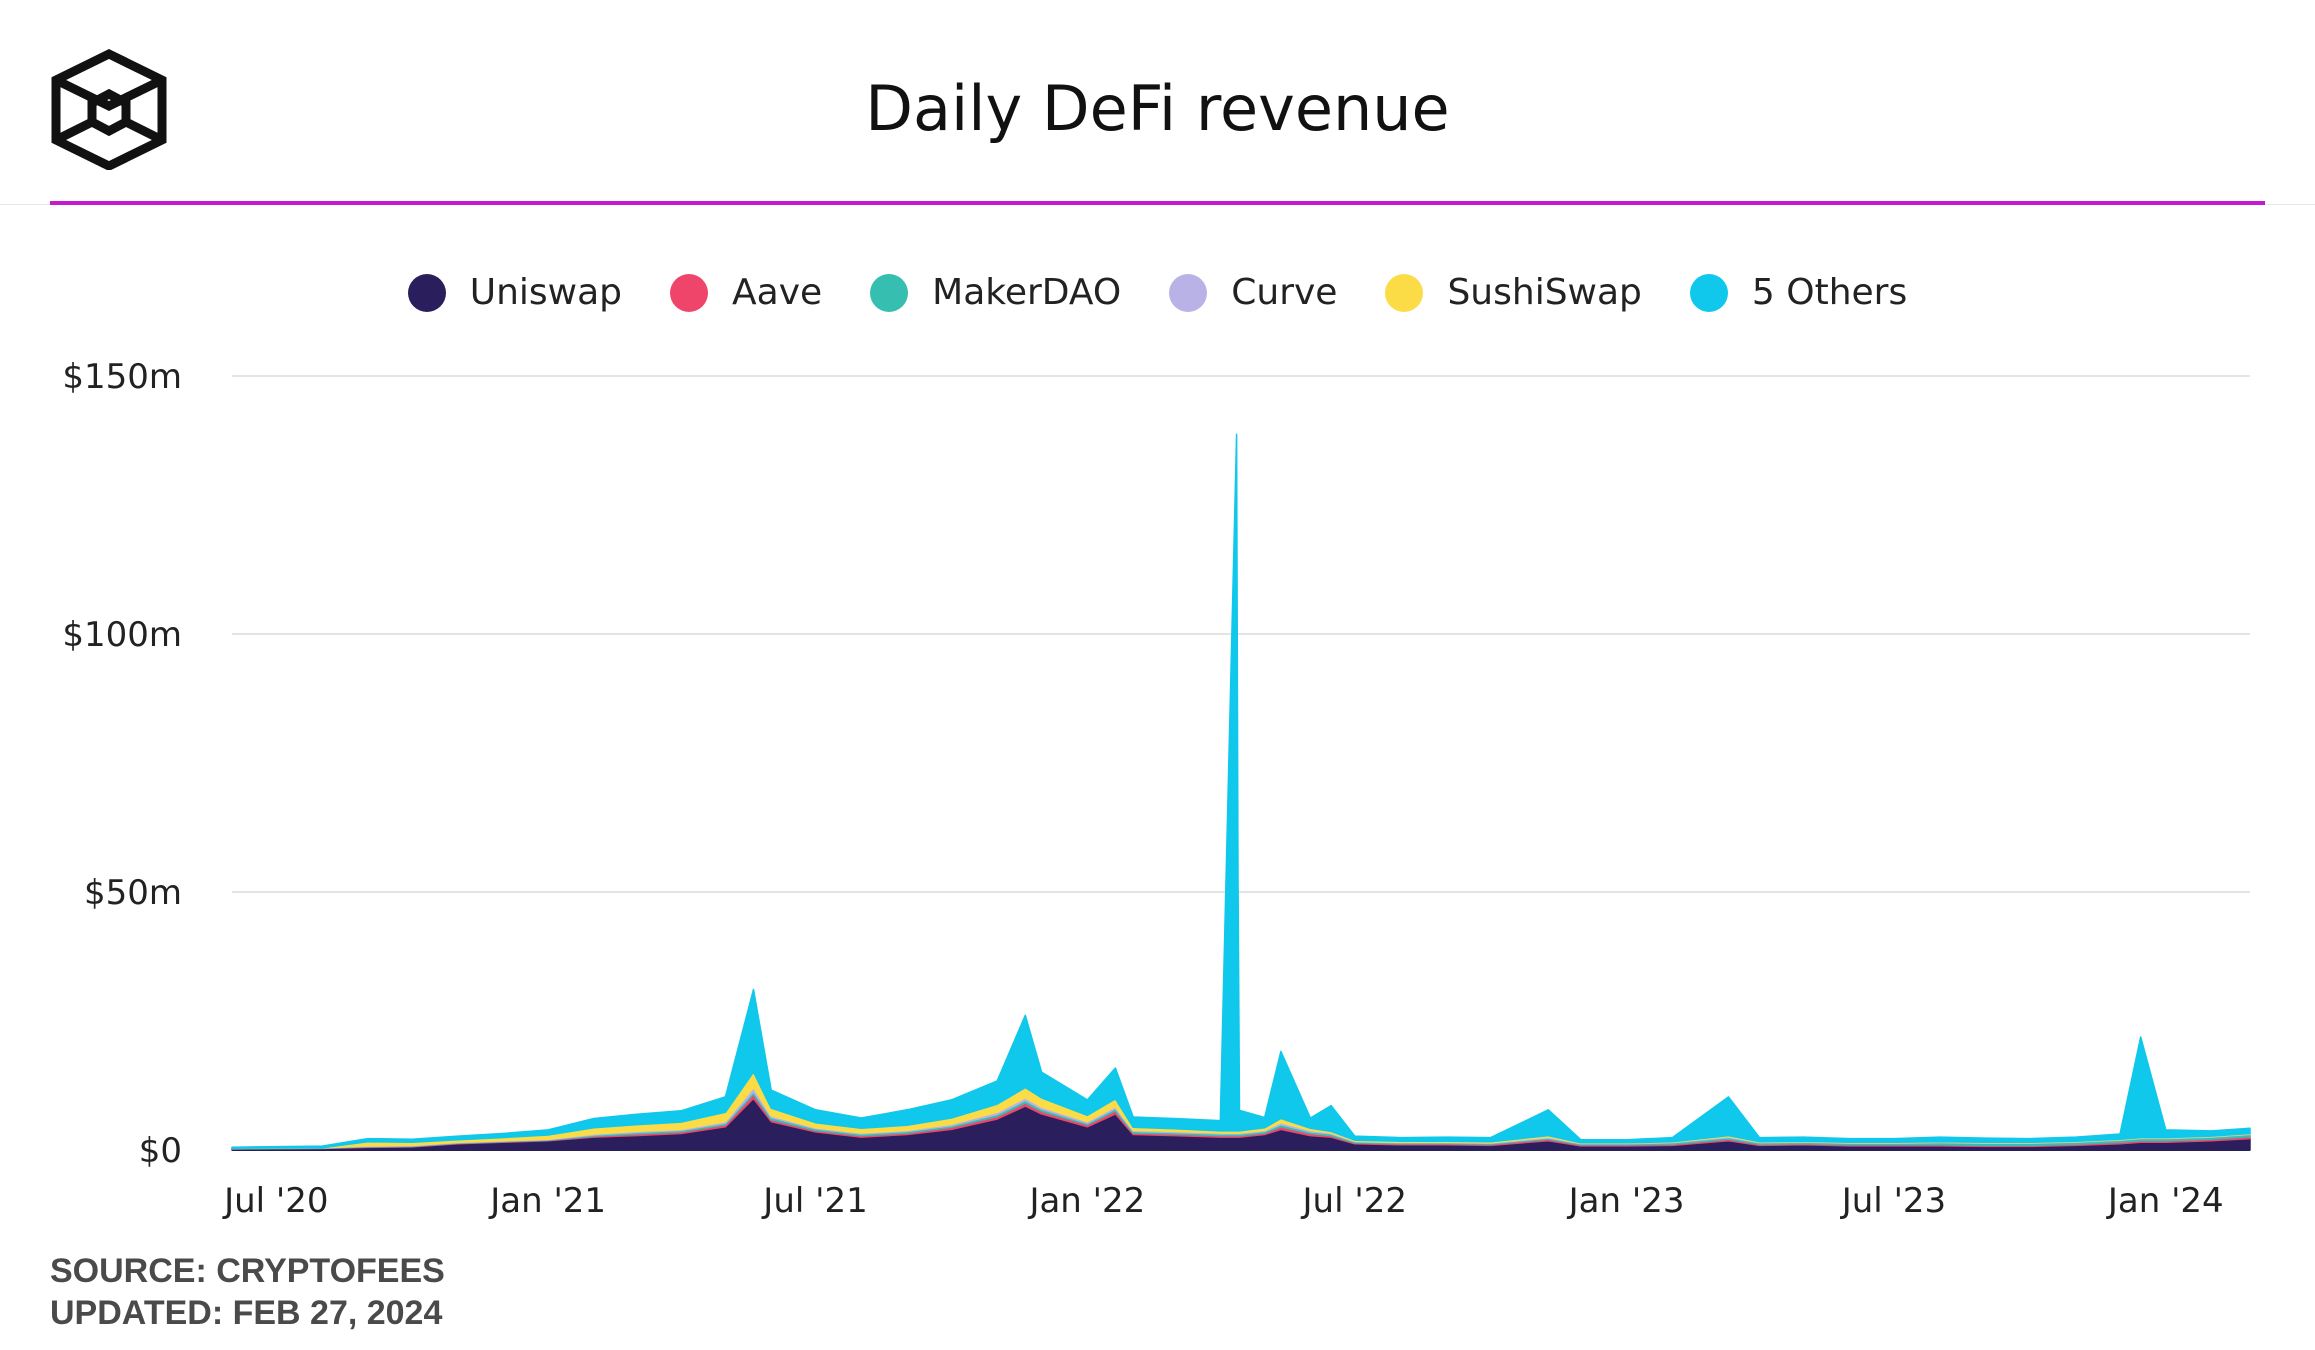 The width and height of the screenshot is (2315, 1350). Describe the element at coordinates (1157, 203) in the screenshot. I see `accent-divider` at that location.